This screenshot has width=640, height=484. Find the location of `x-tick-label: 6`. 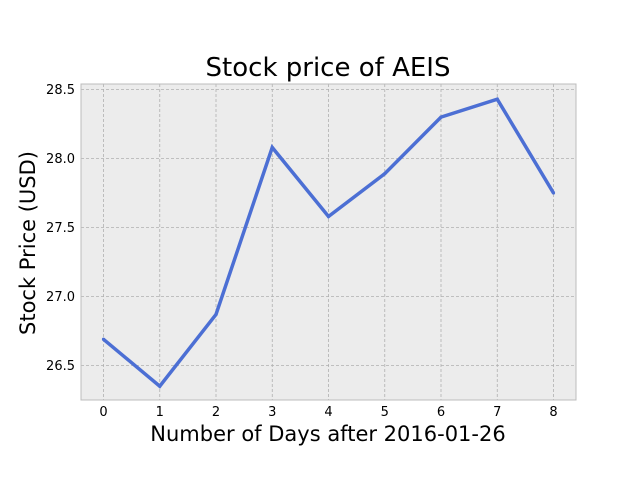

x-tick-label: 6 is located at coordinates (441, 412).